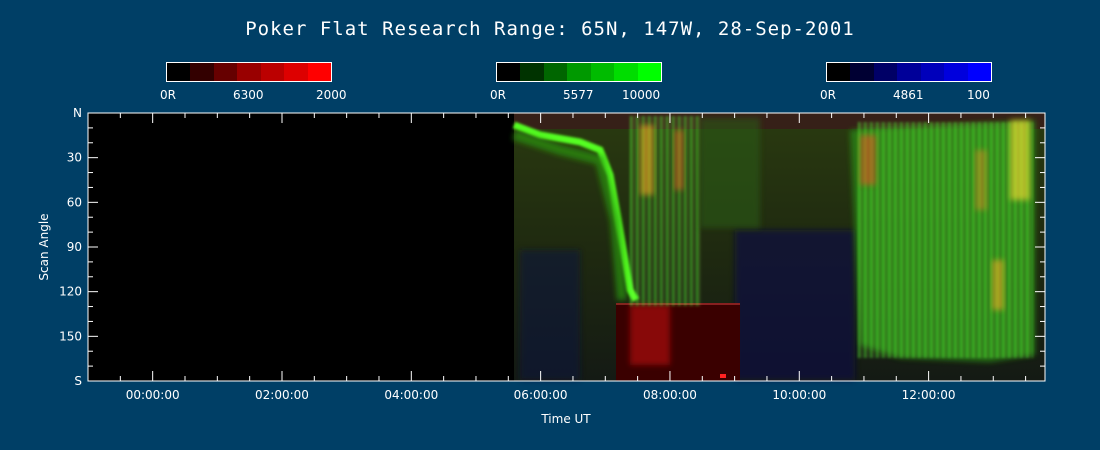 The image size is (1100, 450). Describe the element at coordinates (641, 95) in the screenshot. I see `colorbar-5577-max: 10000` at that location.